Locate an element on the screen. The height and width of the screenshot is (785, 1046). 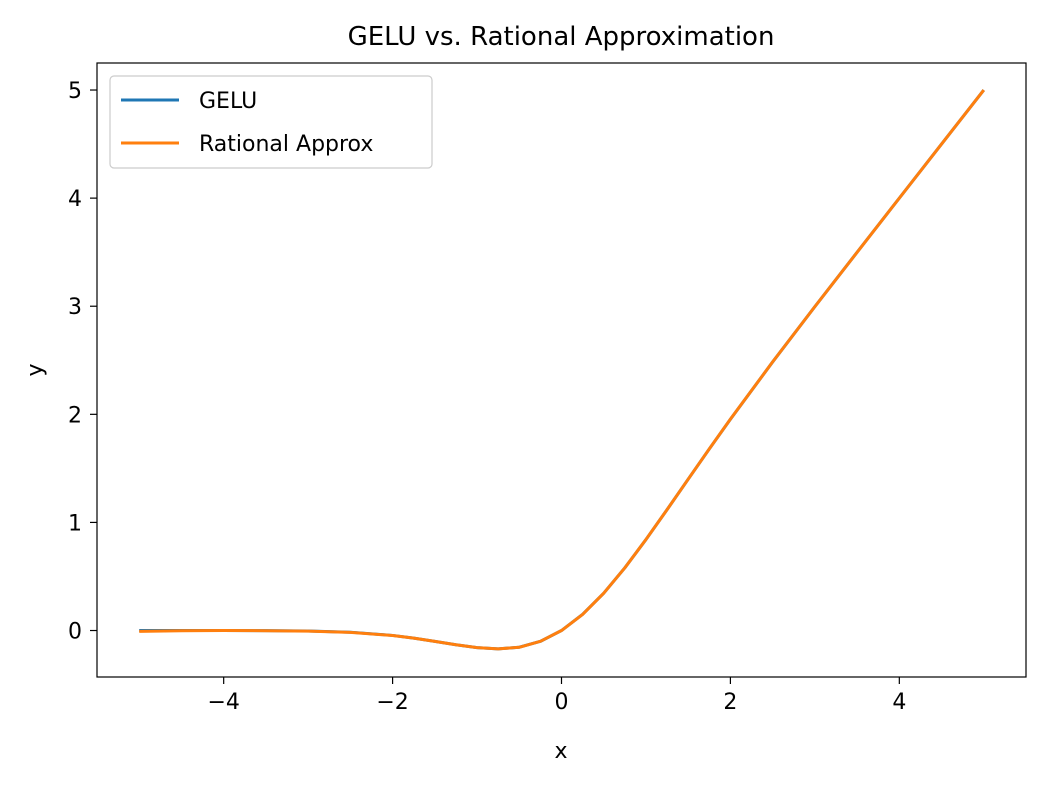
x-tick-label: 2 is located at coordinates (730, 702).